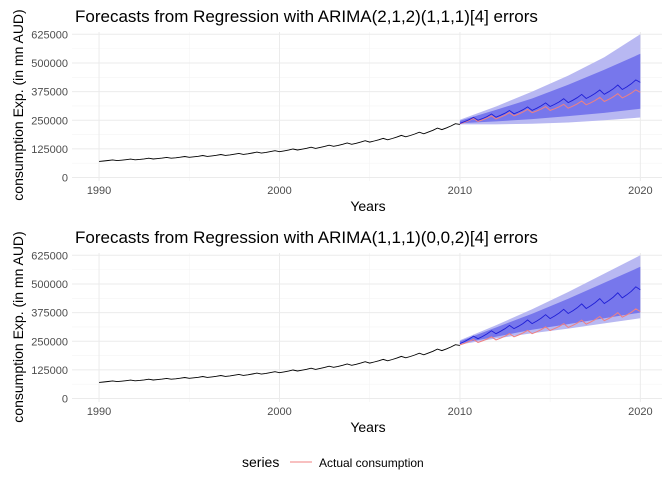  Describe the element at coordinates (370, 120) in the screenshot. I see `series-lines` at that location.